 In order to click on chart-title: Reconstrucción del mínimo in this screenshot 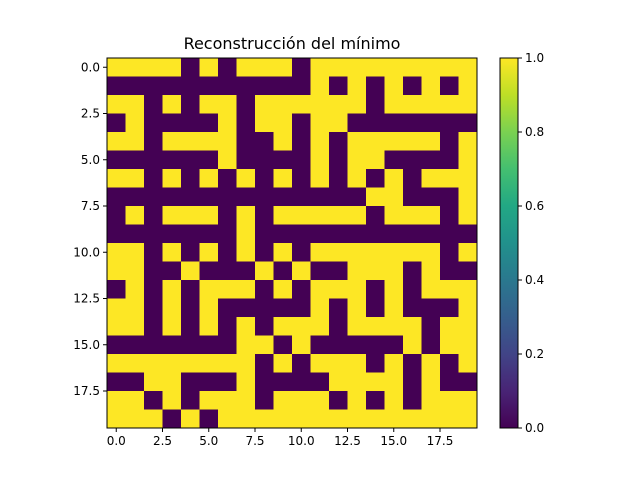, I will do `click(292, 43)`.